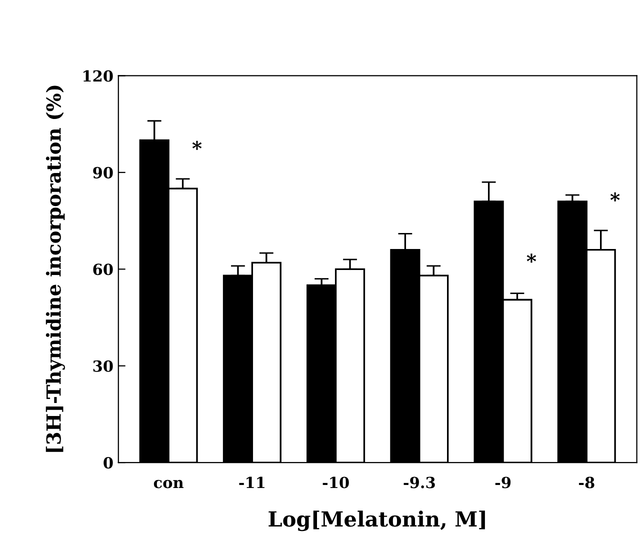 Image resolution: width=640 pixels, height=541 pixels. Describe the element at coordinates (55, 269) in the screenshot. I see `y-axis-title: [3H]-Thymidine incorporation (%)` at that location.